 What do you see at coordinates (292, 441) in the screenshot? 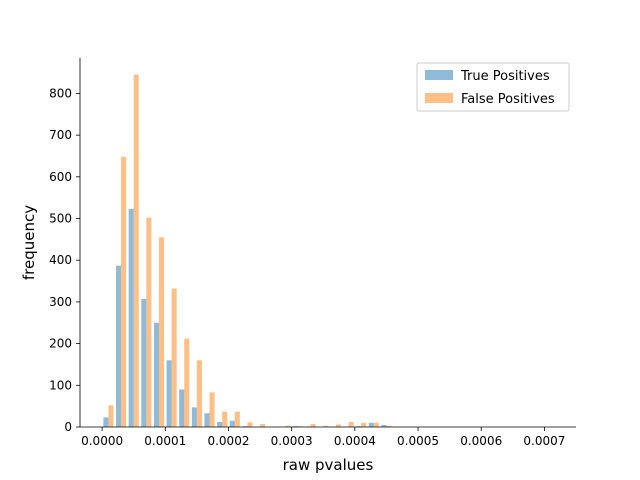
I see `x-tick-label: 0.0003` at bounding box center [292, 441].